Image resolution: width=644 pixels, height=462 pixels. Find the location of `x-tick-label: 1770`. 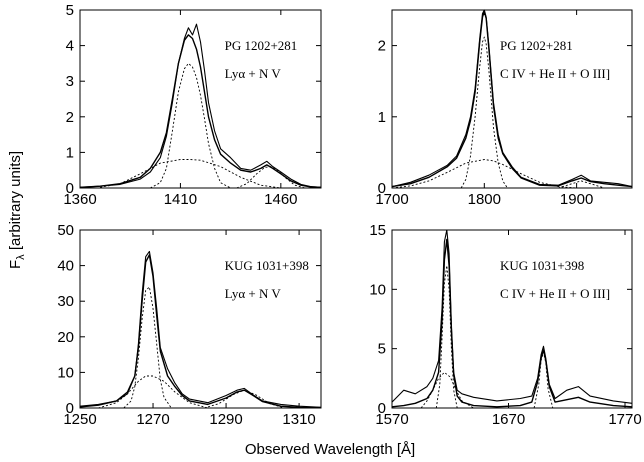

x-tick-label: 1770 is located at coordinates (624, 419).